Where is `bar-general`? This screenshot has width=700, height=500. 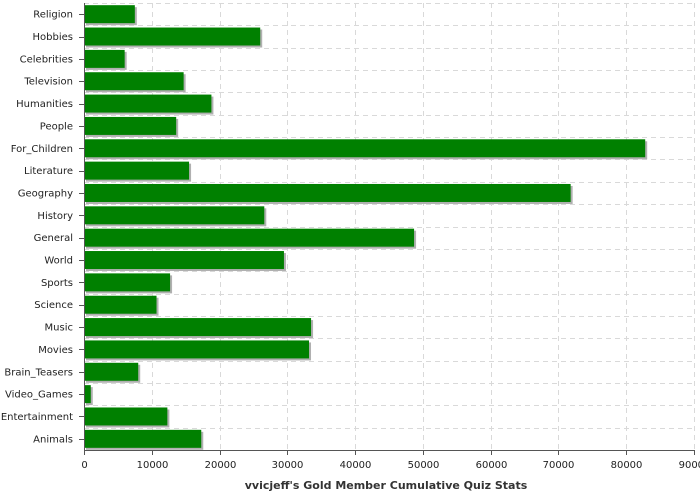 bar-general is located at coordinates (249, 237).